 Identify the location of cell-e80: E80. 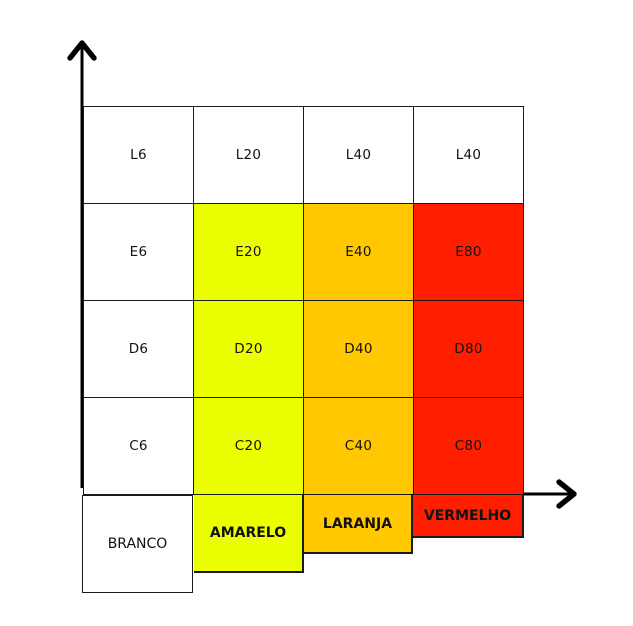
(468, 252).